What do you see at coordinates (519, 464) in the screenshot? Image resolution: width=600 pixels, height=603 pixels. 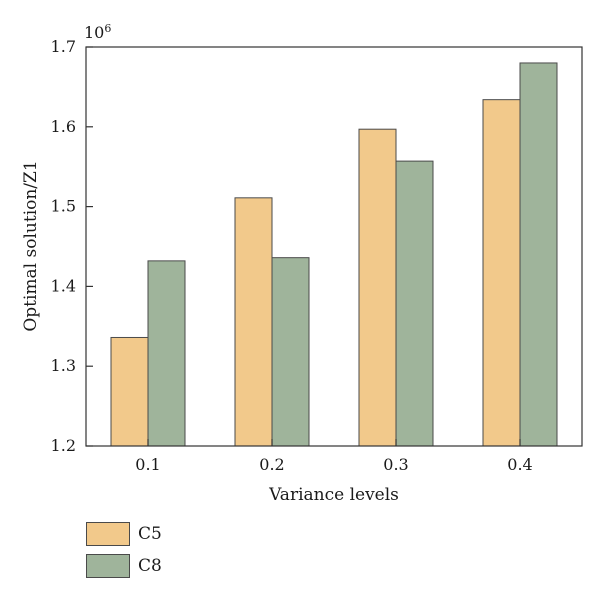 I see `x-tick-label: 0.4` at bounding box center [519, 464].